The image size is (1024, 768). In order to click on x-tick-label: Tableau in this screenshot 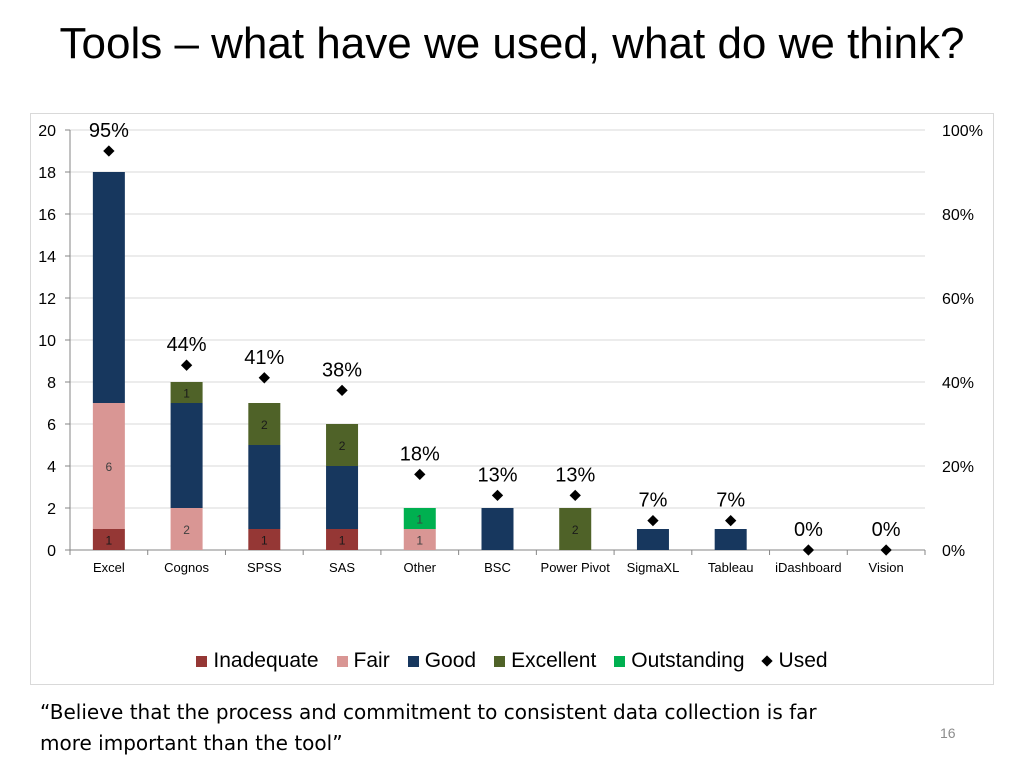, I will do `click(731, 567)`.